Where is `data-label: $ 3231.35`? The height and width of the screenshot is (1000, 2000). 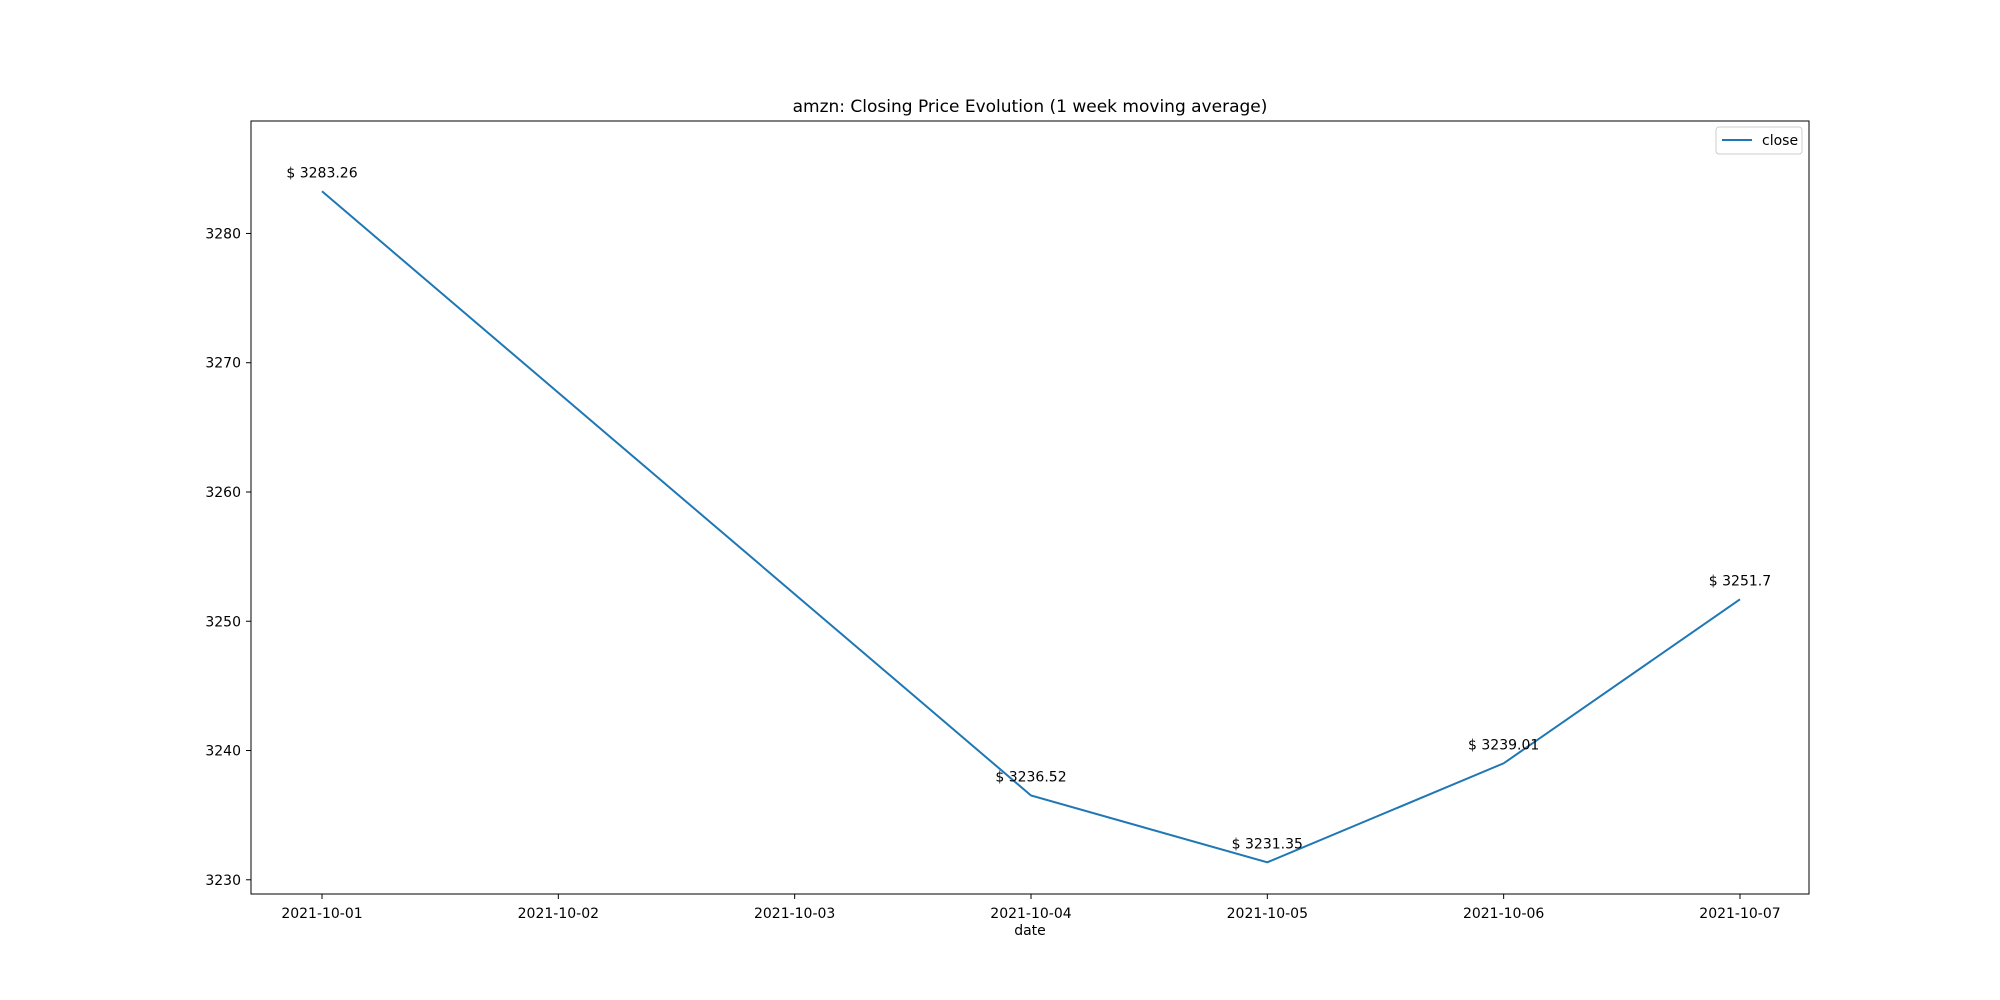
data-label: $ 3231.35 is located at coordinates (1267, 844).